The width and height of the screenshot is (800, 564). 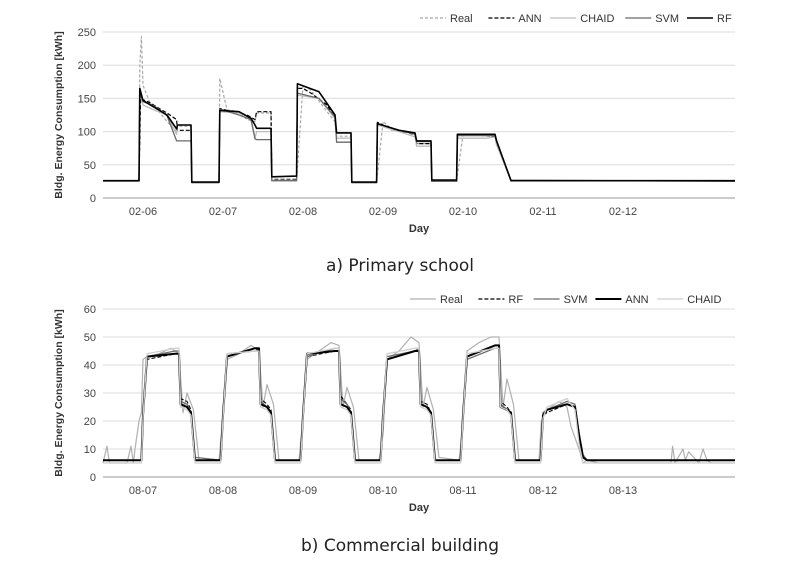 I want to click on a-ytick-label: 100, so click(x=87, y=133).